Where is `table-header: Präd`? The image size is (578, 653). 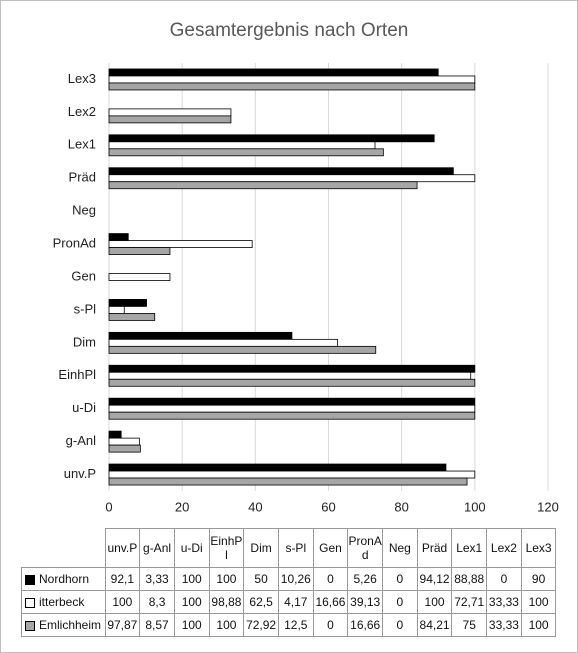
table-header: Präd is located at coordinates (434, 548).